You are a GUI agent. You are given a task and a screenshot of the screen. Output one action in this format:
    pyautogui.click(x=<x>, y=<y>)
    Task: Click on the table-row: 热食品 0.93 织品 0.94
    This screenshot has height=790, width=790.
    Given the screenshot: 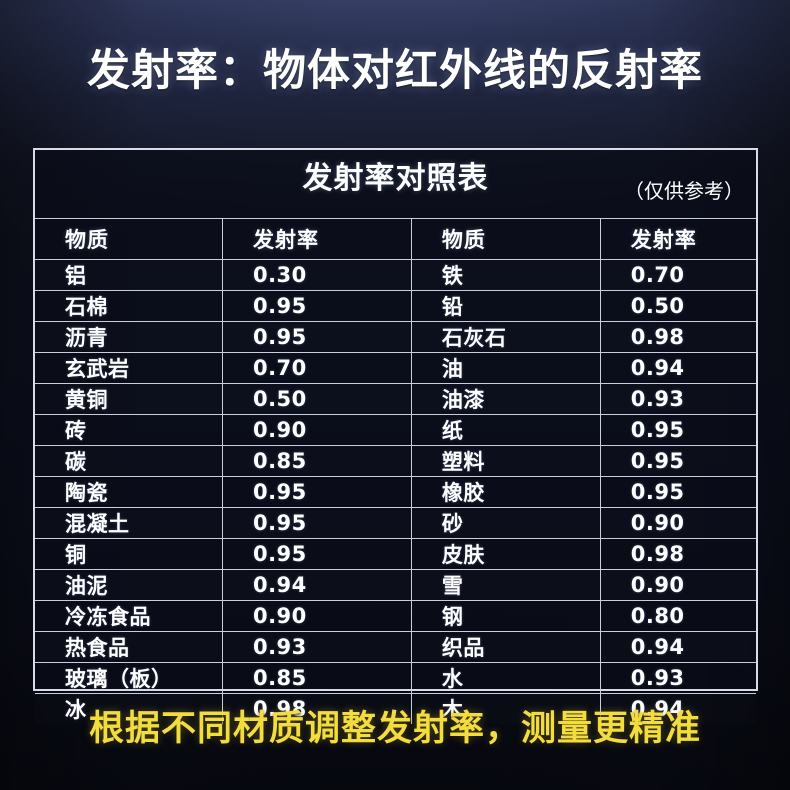 What is the action you would take?
    pyautogui.click(x=395, y=647)
    